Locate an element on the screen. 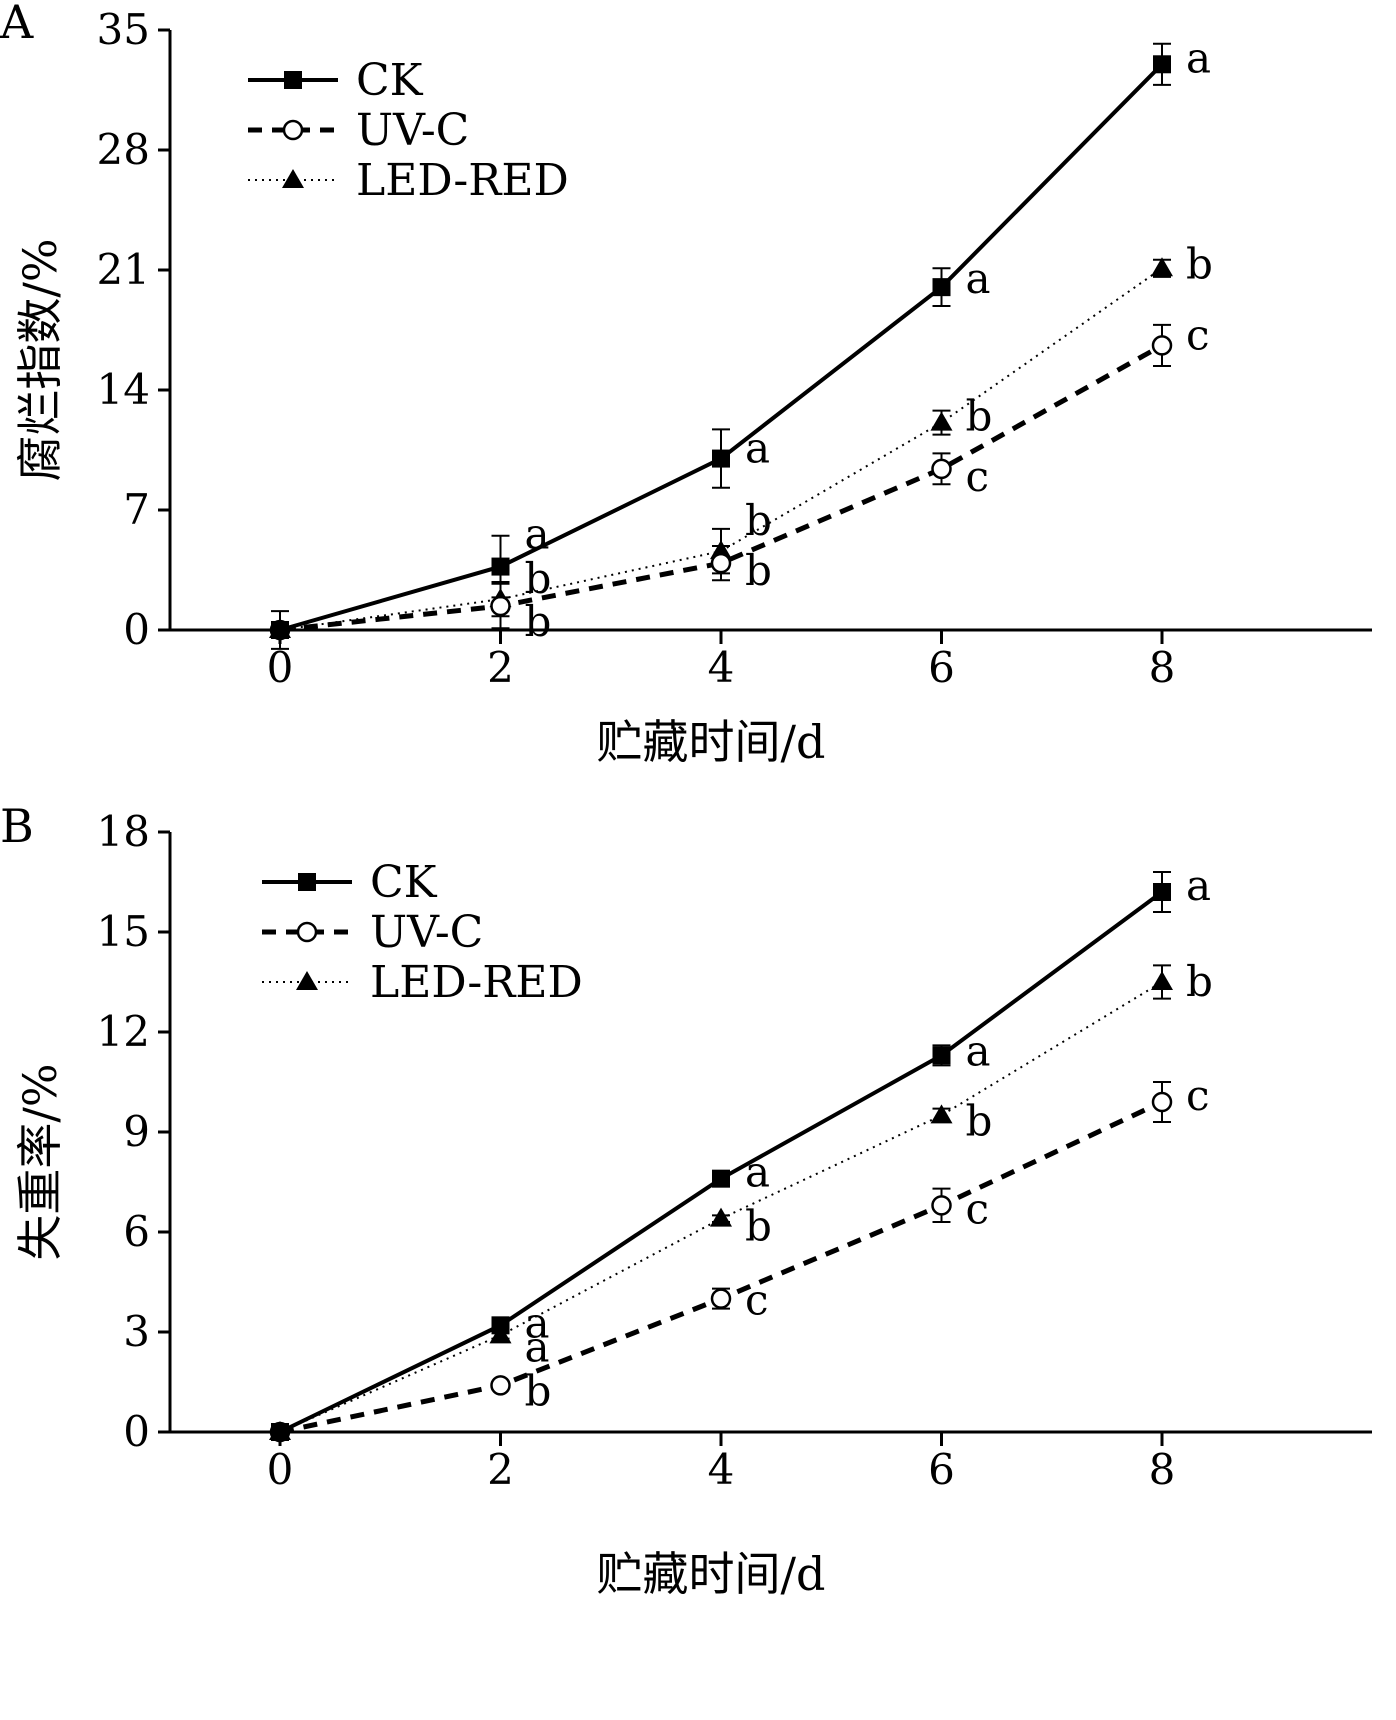 The image size is (1396, 1720). y-tick-label: 6 is located at coordinates (136, 1231).